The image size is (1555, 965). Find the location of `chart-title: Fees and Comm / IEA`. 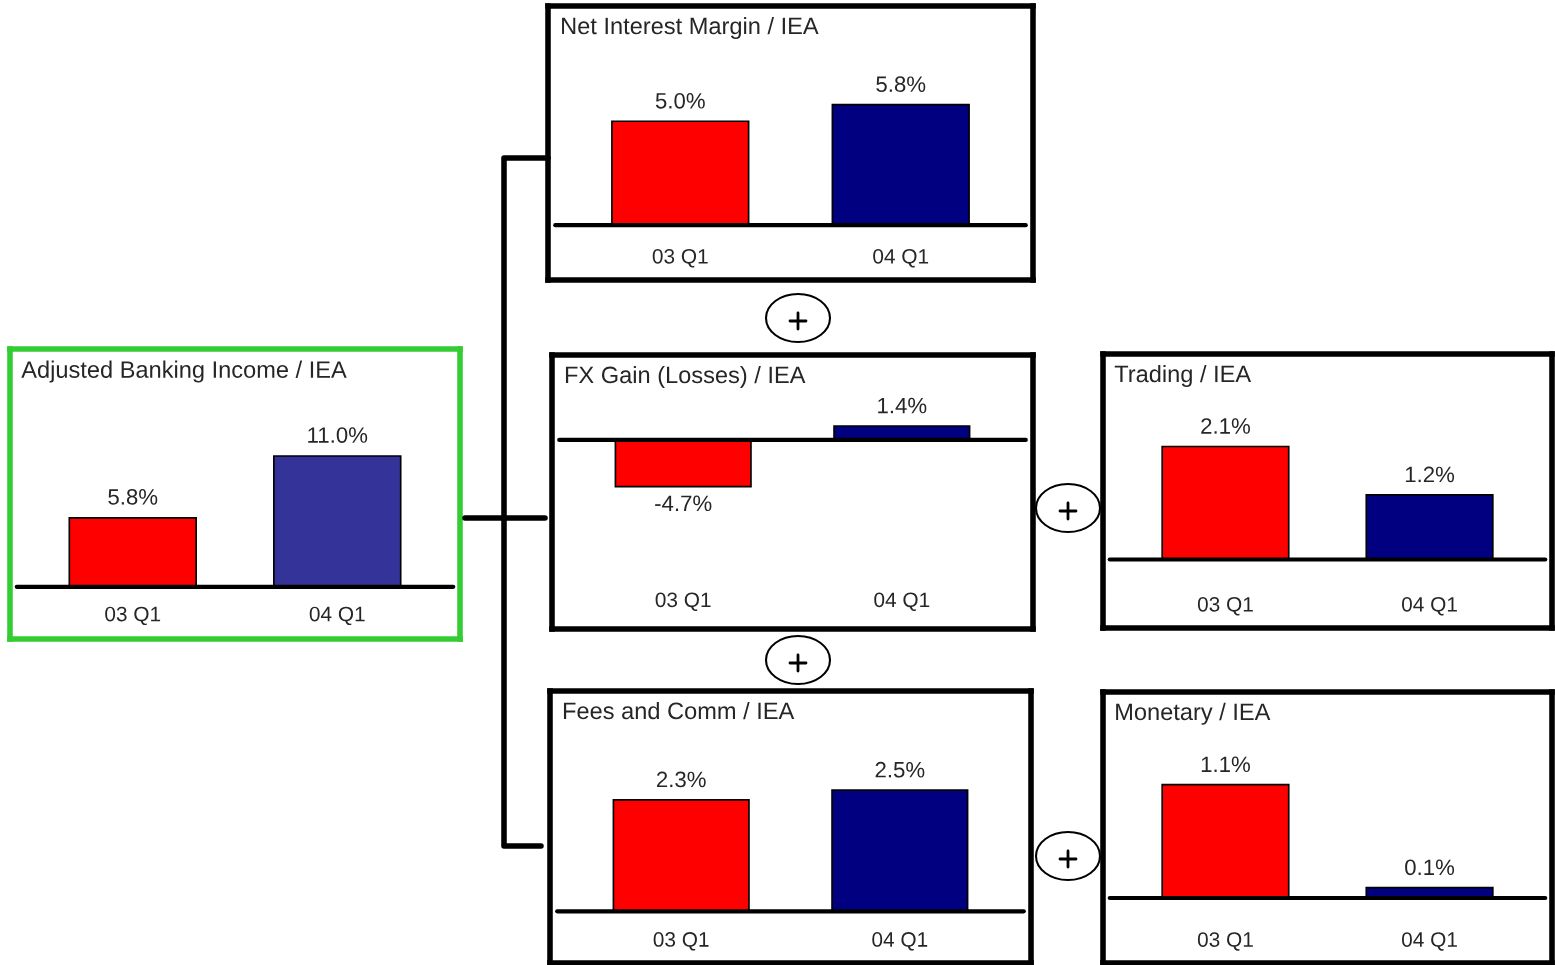

chart-title: Fees and Comm / IEA is located at coordinates (679, 710).